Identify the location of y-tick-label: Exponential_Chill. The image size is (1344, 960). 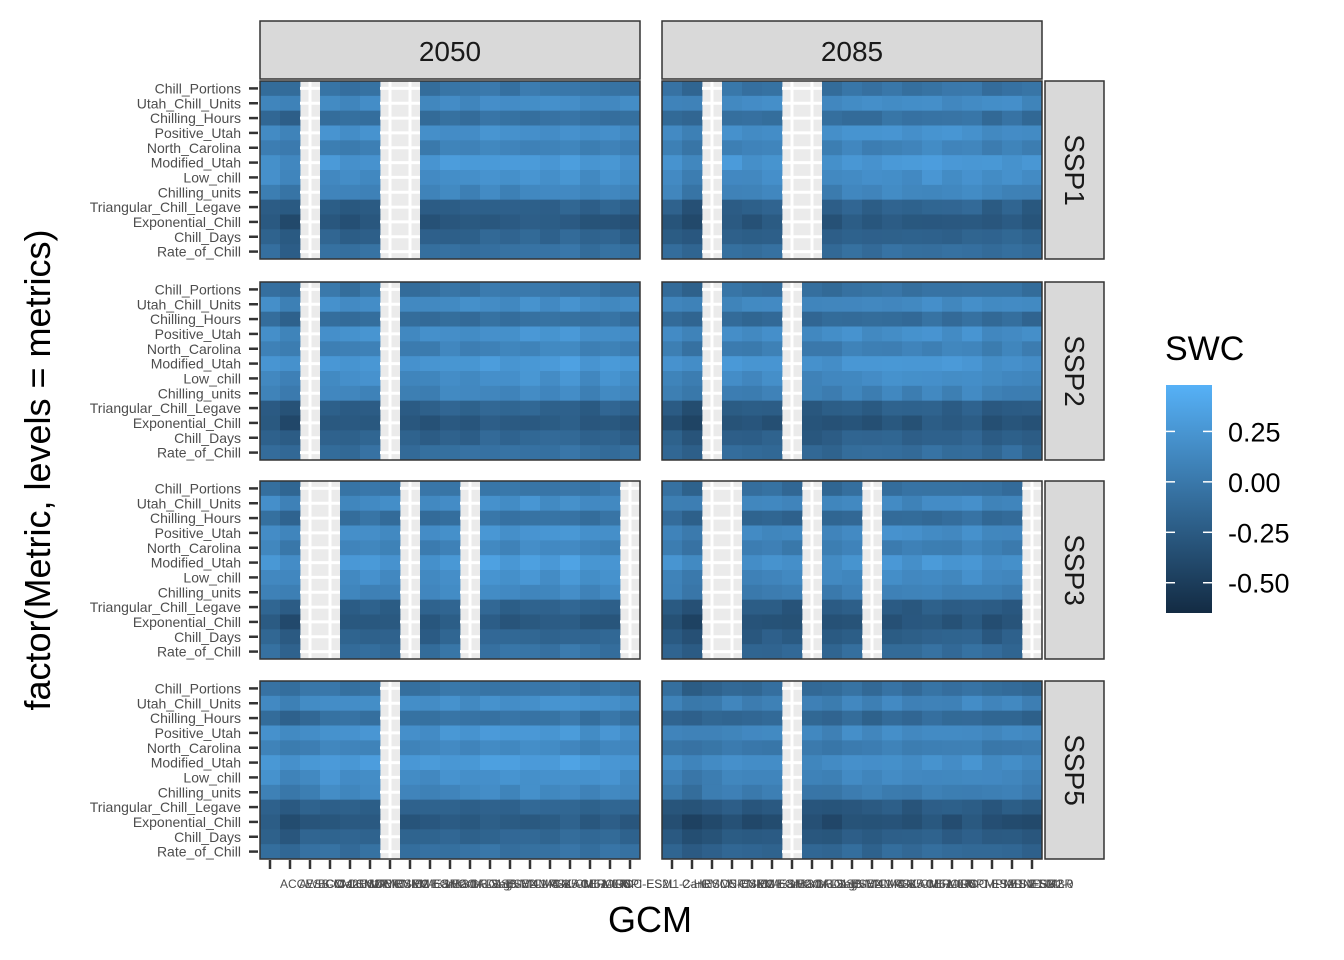
(187, 622).